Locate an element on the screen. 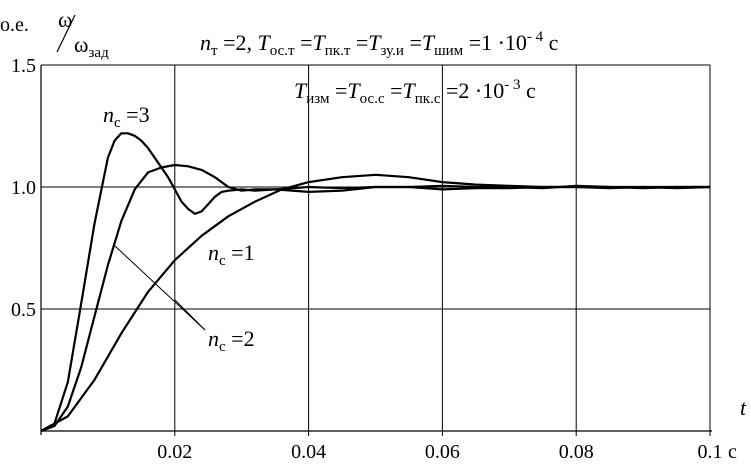 This screenshot has height=465, width=751. y-axis-symbol: ω is located at coordinates (65, 19).